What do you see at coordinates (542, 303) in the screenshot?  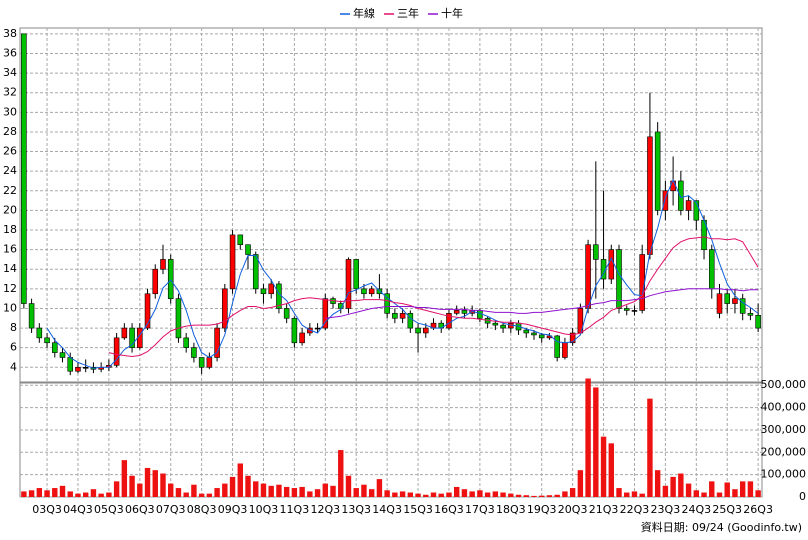 I see `ma-line` at bounding box center [542, 303].